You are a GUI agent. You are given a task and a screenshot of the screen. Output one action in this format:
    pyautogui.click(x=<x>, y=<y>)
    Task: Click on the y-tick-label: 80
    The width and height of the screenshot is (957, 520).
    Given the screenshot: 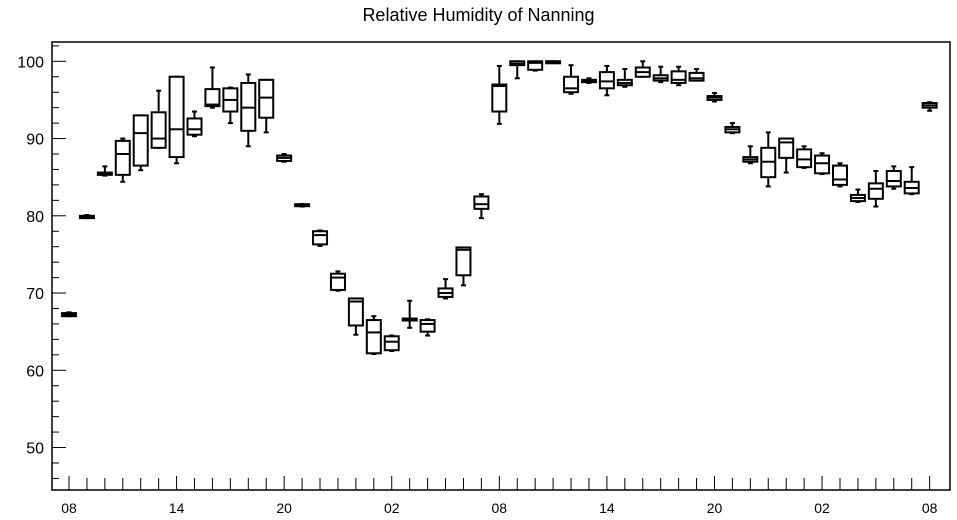 What is the action you would take?
    pyautogui.click(x=35, y=217)
    